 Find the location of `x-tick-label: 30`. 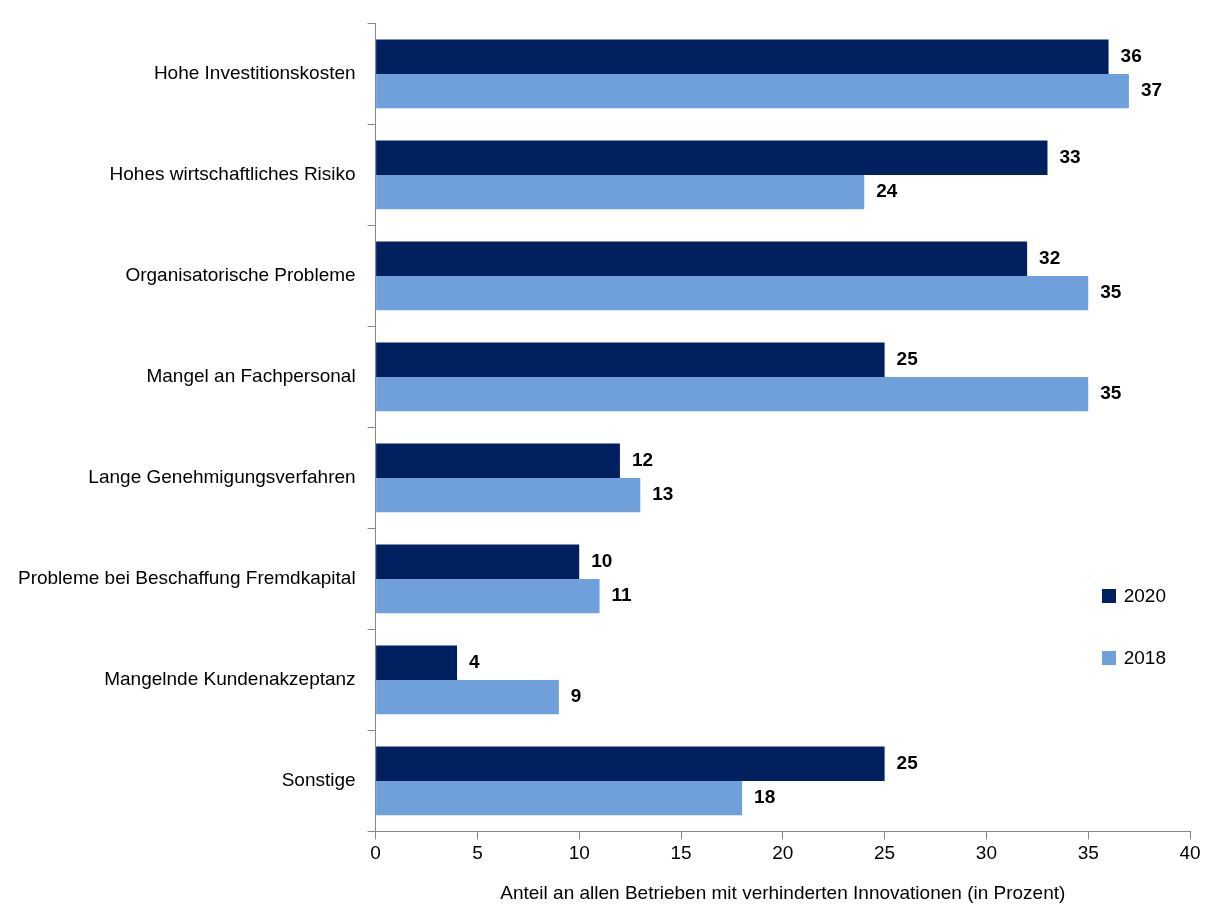

x-tick-label: 30 is located at coordinates (986, 853).